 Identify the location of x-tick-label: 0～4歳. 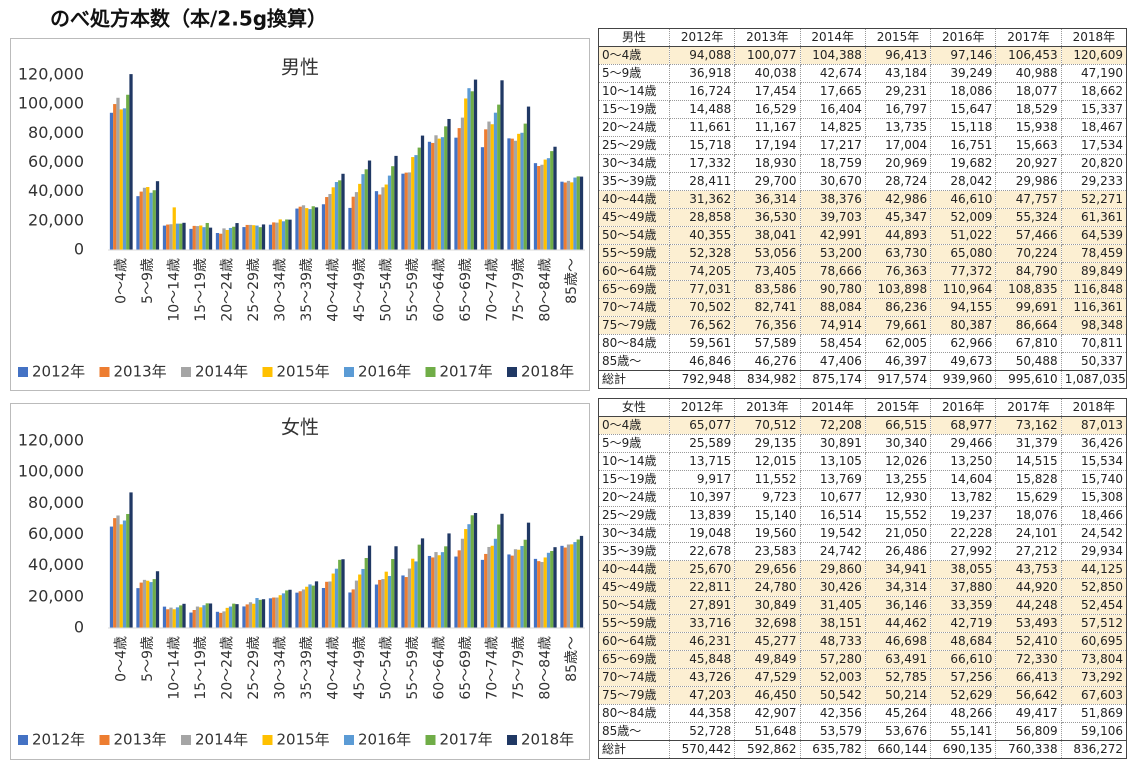
(121, 659).